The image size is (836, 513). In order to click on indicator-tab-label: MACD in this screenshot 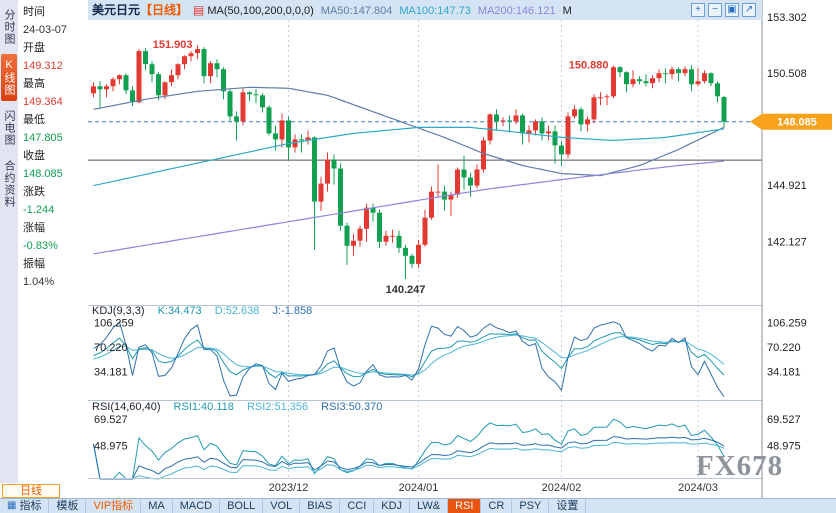, I will do `click(196, 506)`.